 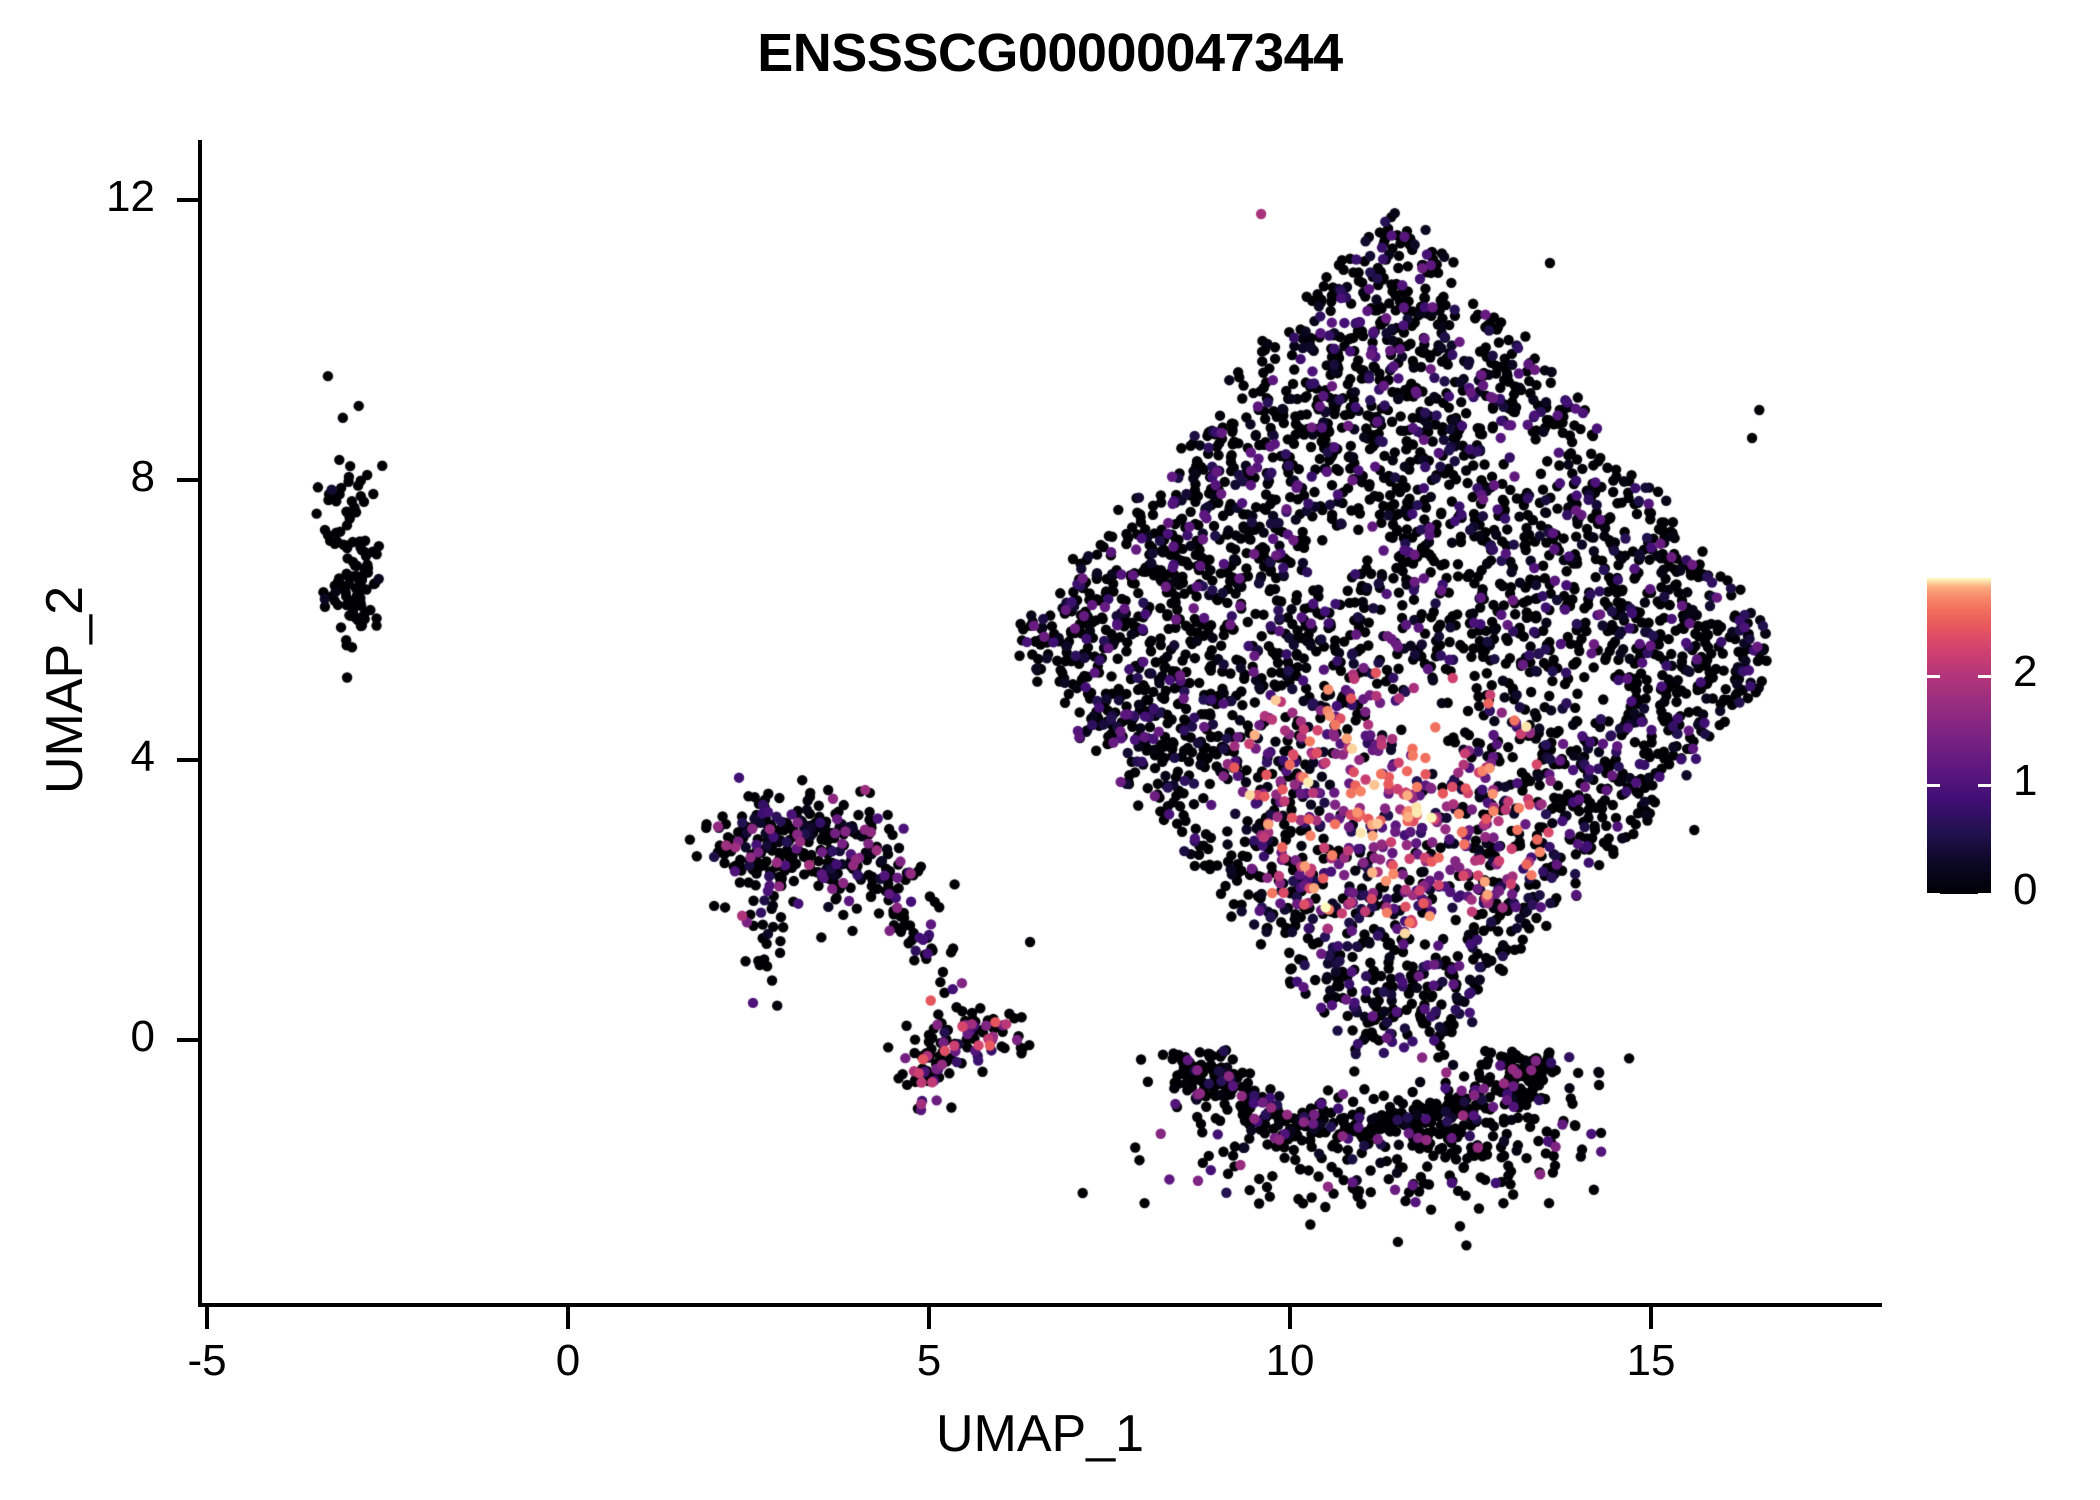 I want to click on page-title: ENSSSCG00000047344, so click(x=1050, y=53).